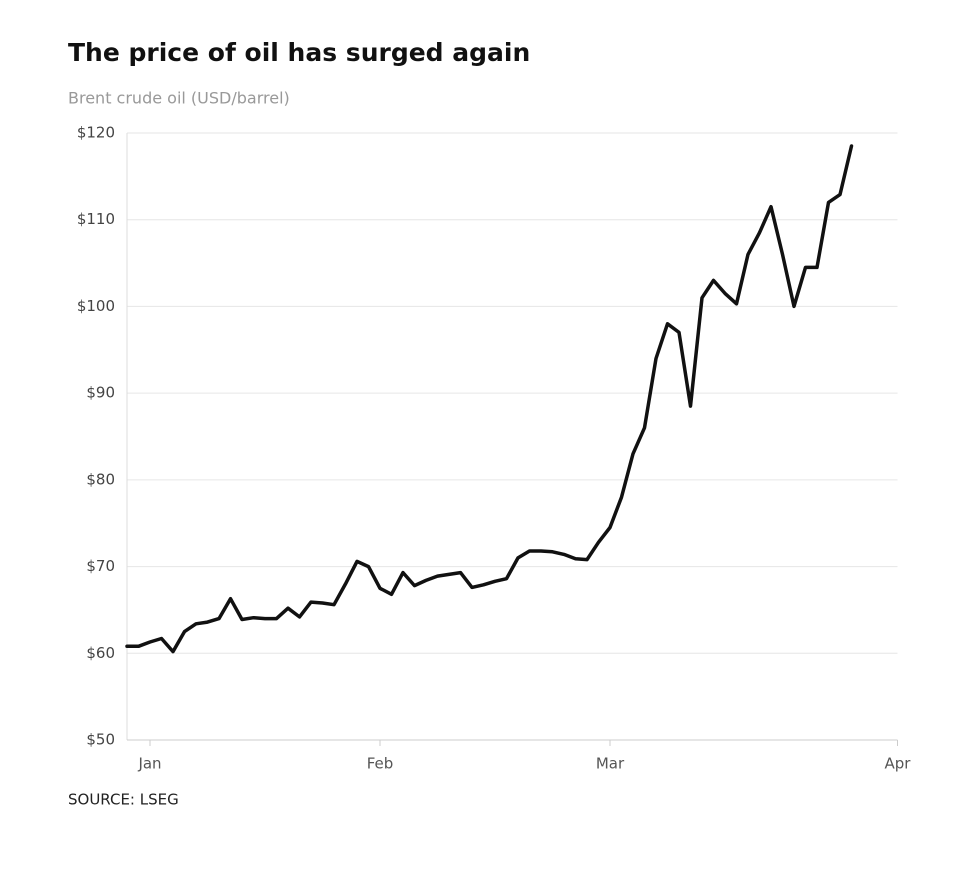 The image size is (980, 874). What do you see at coordinates (299, 52) in the screenshot?
I see `chart-title: The price of oil has surged again` at bounding box center [299, 52].